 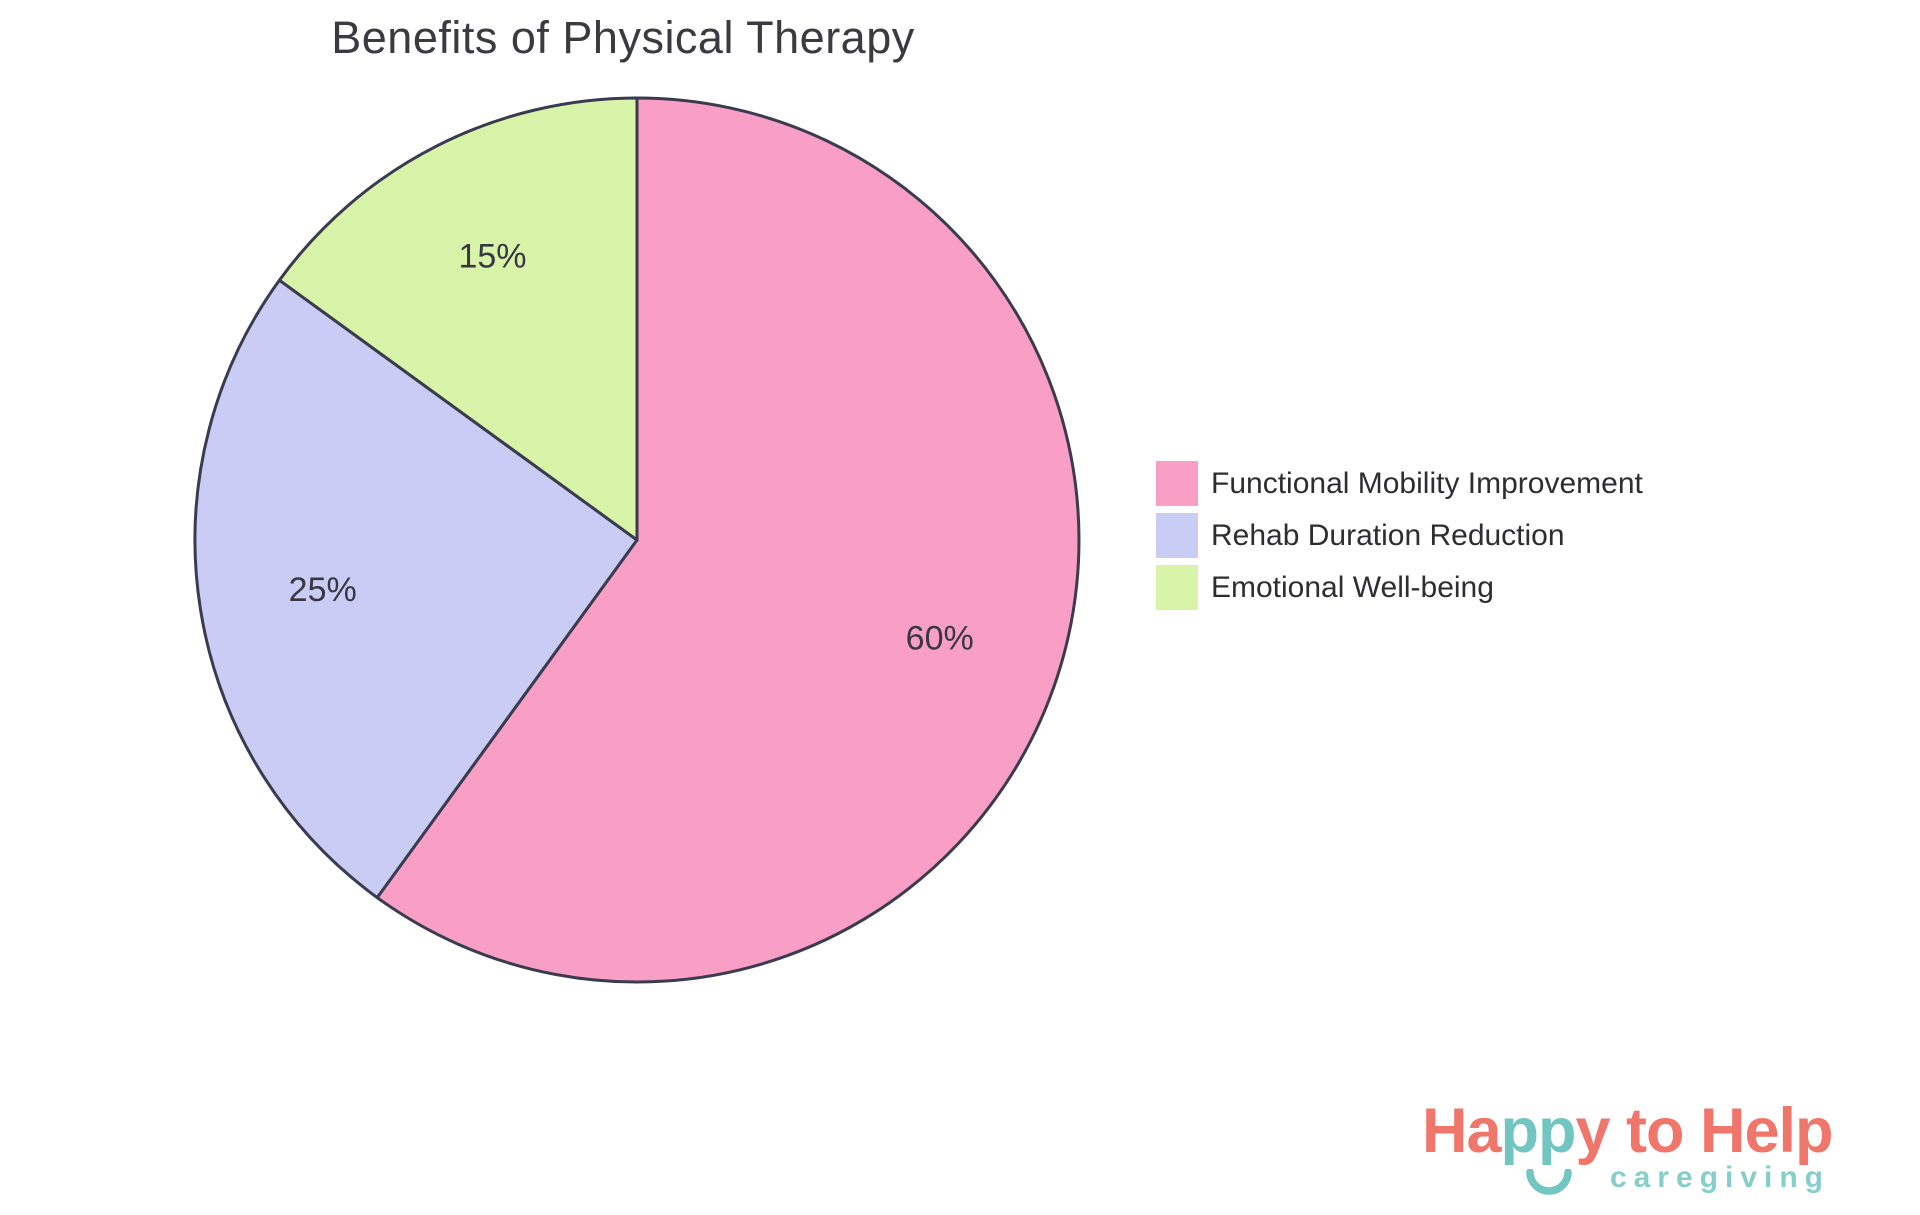 I want to click on legend-item-emotional-wellbeing: Emotional Well-being, so click(x=1399, y=587).